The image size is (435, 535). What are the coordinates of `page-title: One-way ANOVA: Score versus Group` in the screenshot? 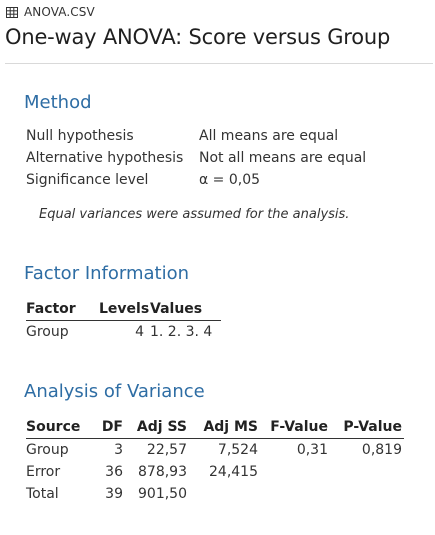 It's located at (198, 37).